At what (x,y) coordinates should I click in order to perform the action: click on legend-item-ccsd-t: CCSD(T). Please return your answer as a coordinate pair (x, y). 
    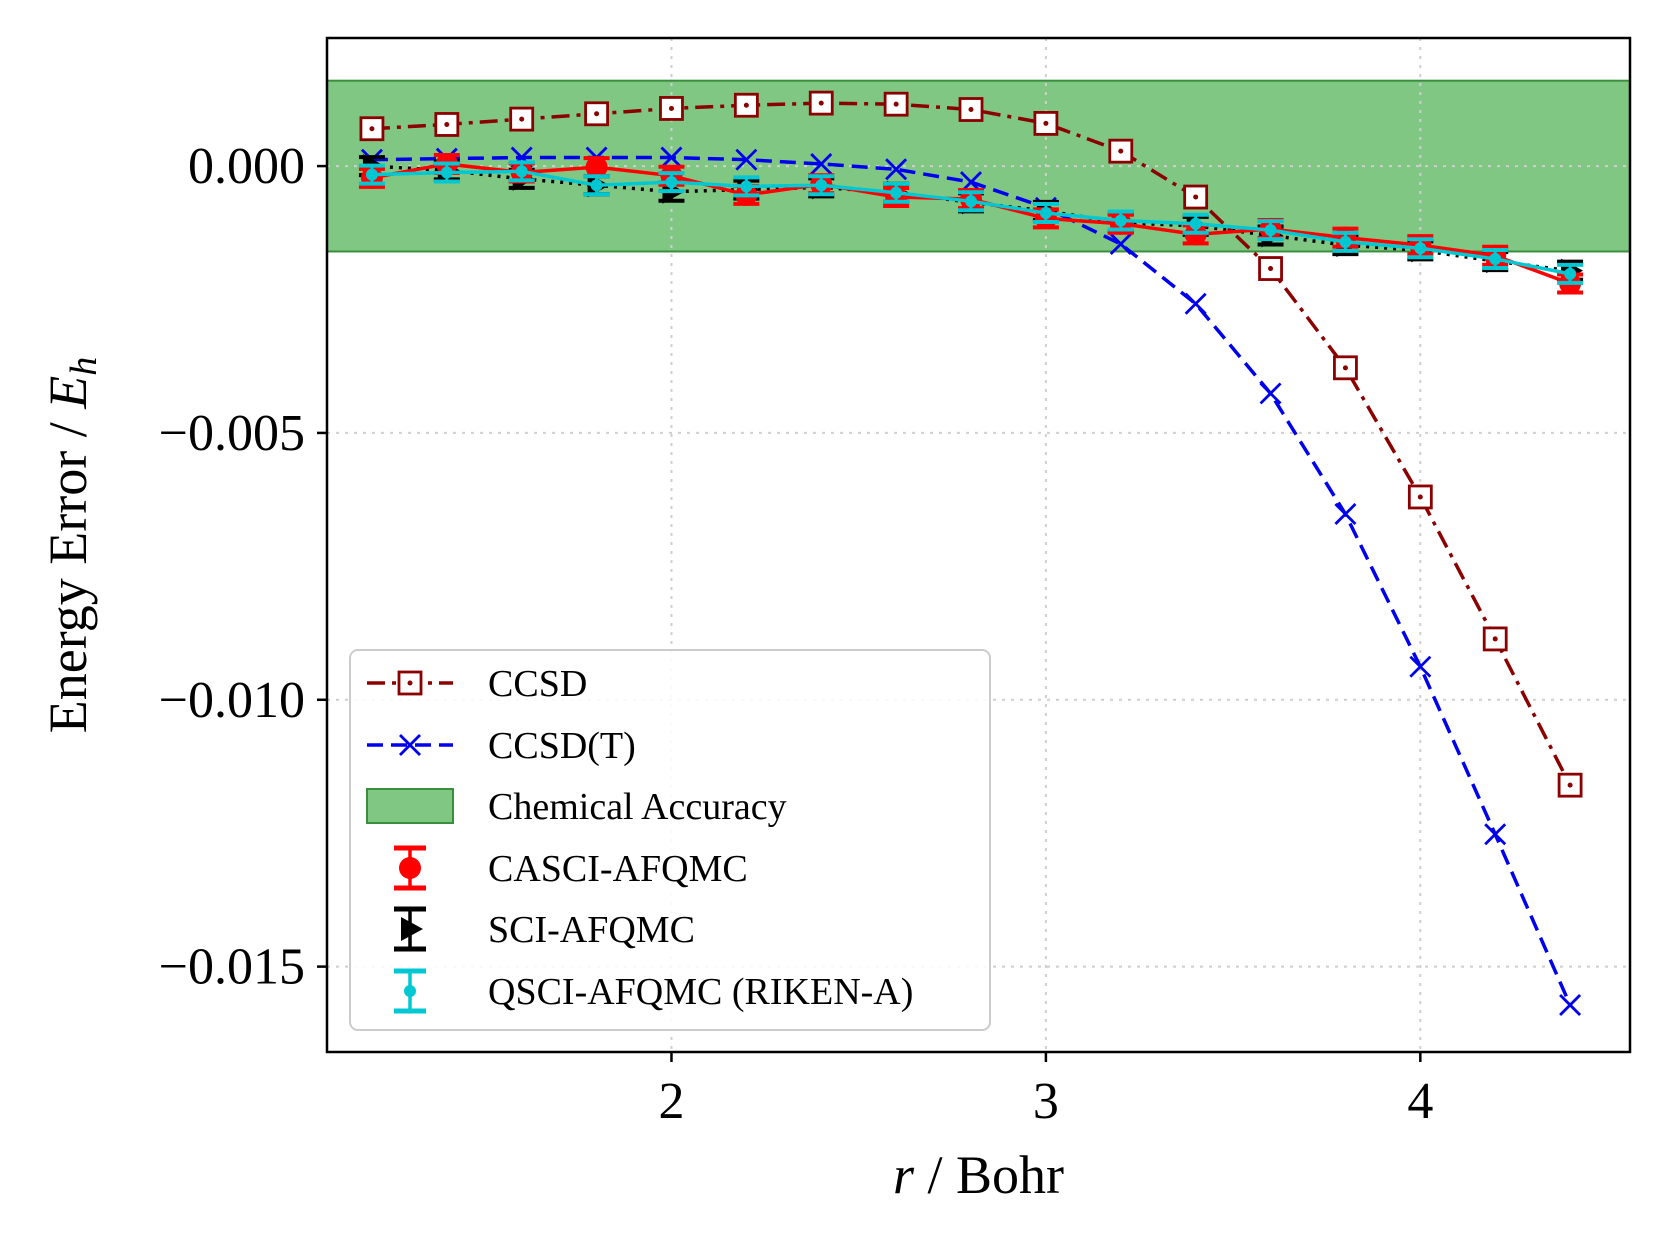
    Looking at the image, I should click on (501, 746).